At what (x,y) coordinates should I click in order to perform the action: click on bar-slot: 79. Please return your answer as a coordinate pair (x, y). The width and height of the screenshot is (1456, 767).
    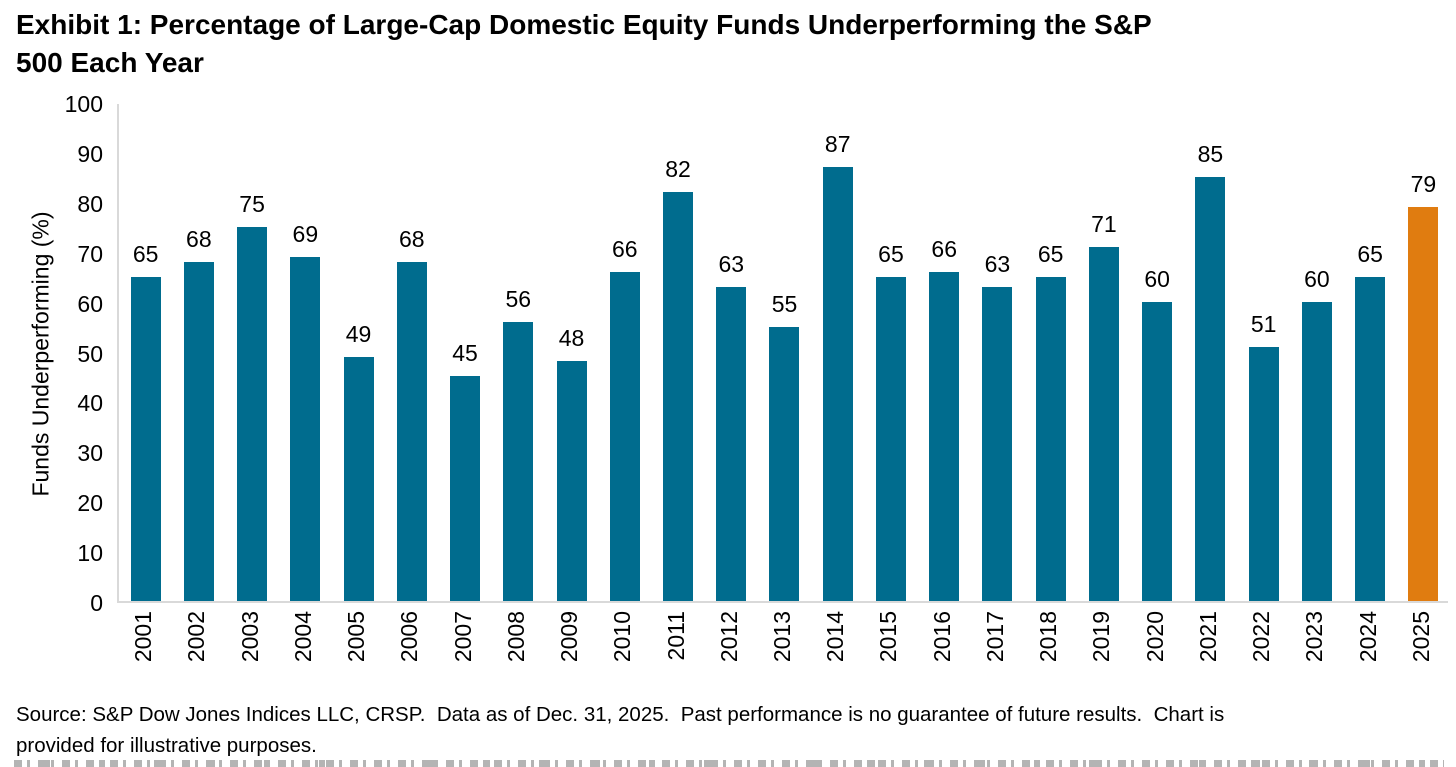
    Looking at the image, I should click on (1423, 386).